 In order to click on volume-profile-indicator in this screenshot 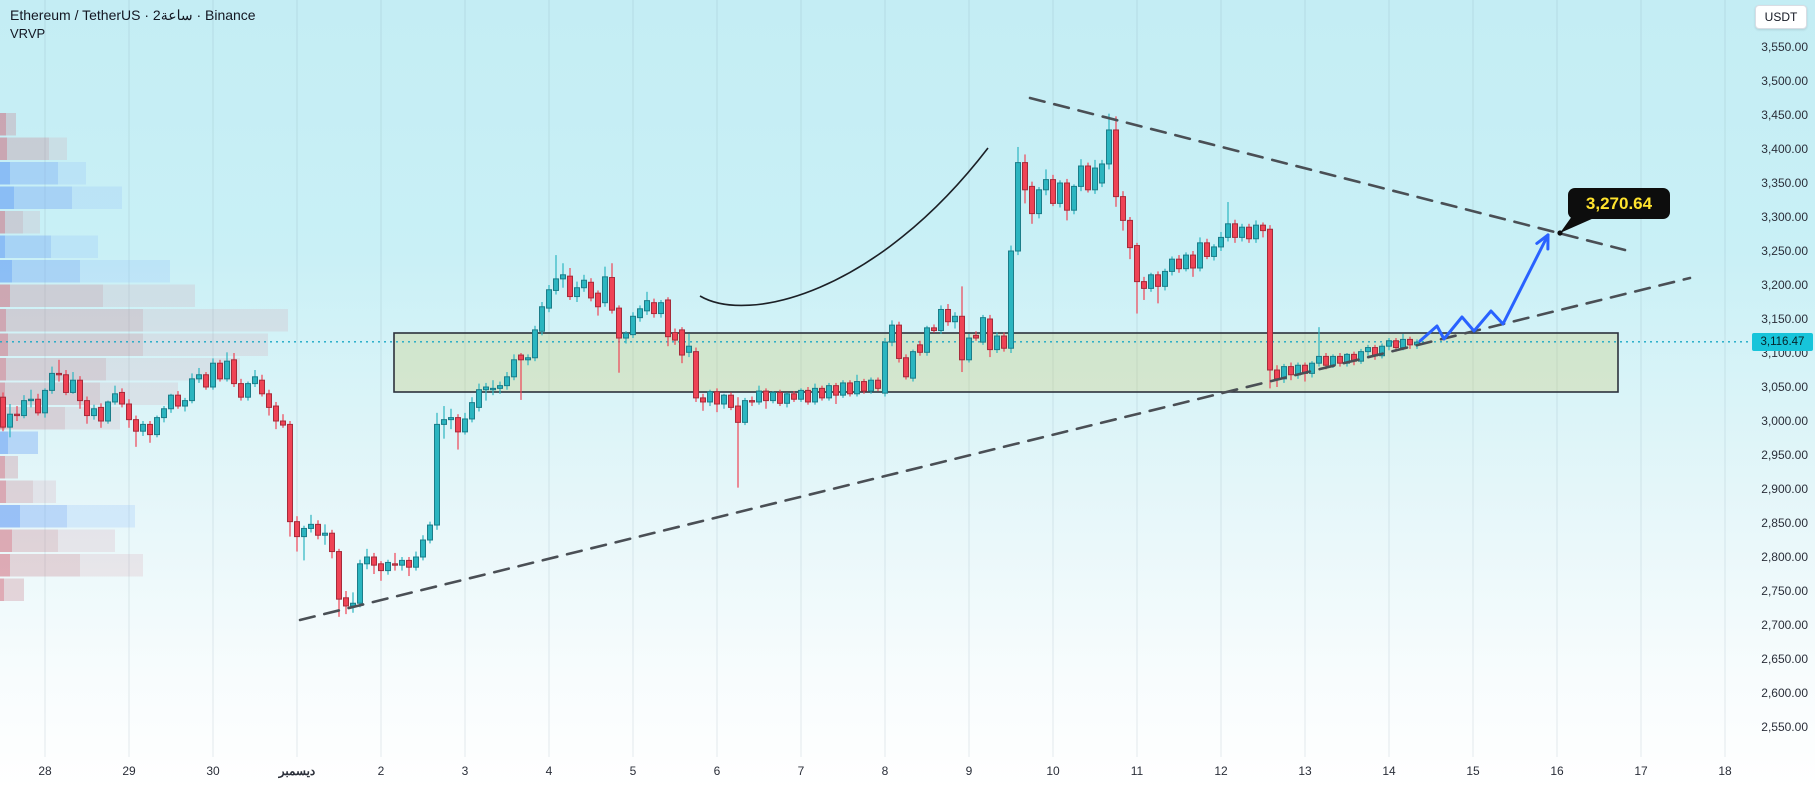, I will do `click(144, 357)`.